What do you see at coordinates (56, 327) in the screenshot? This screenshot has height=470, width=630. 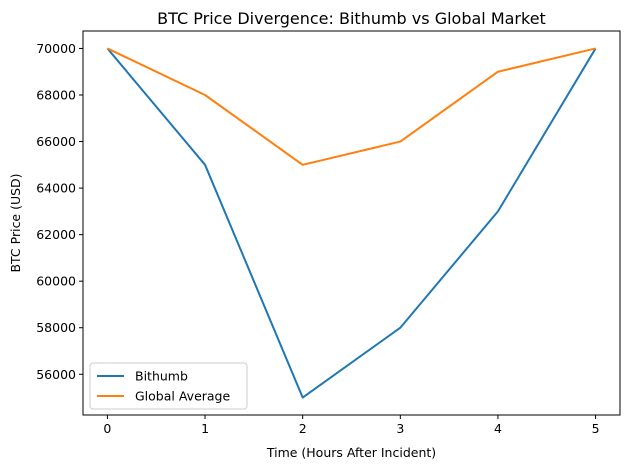 I see `y-tick-label: 58000` at bounding box center [56, 327].